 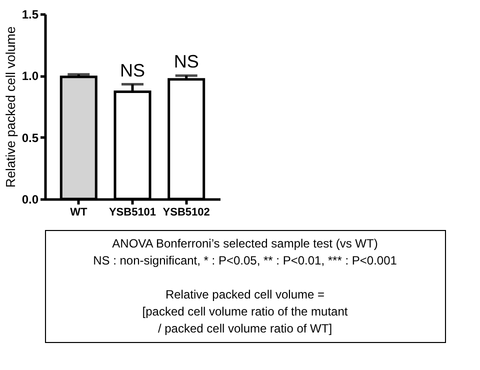 What do you see at coordinates (245, 311) in the screenshot?
I see `text: [packed cell volume ratio of the mutant` at bounding box center [245, 311].